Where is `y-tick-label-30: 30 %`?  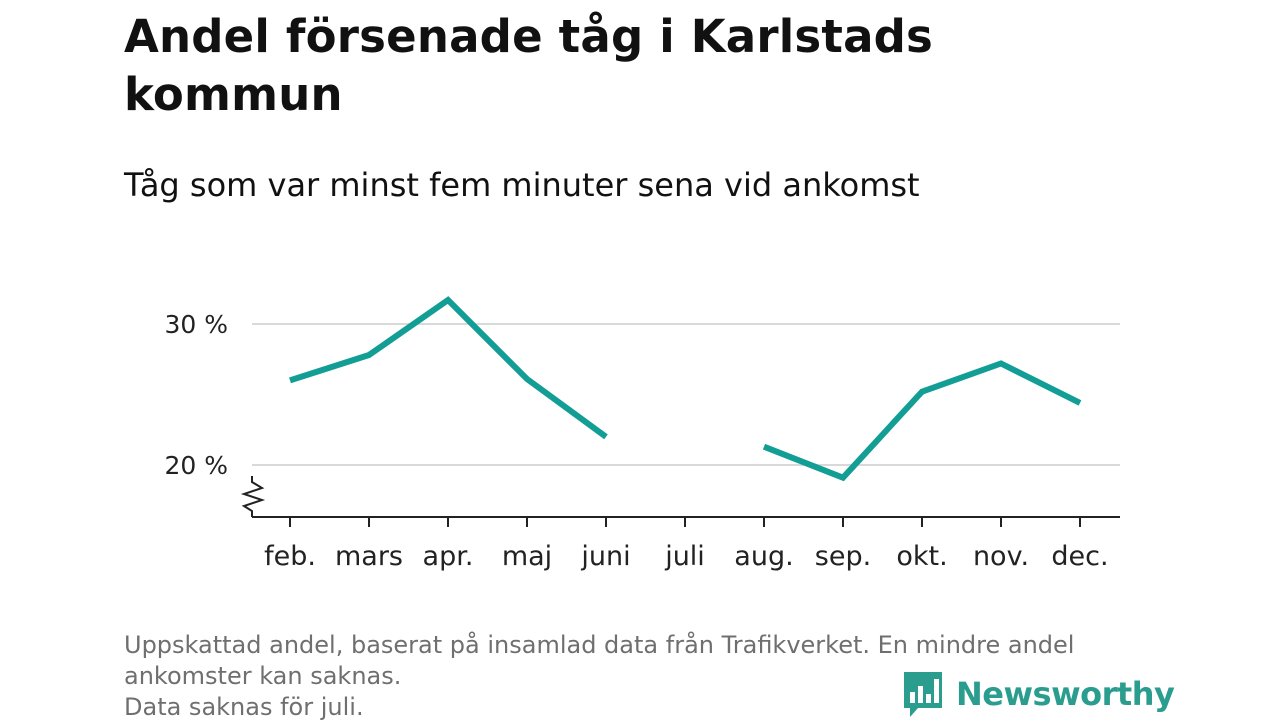 y-tick-label-30: 30 % is located at coordinates (196, 324).